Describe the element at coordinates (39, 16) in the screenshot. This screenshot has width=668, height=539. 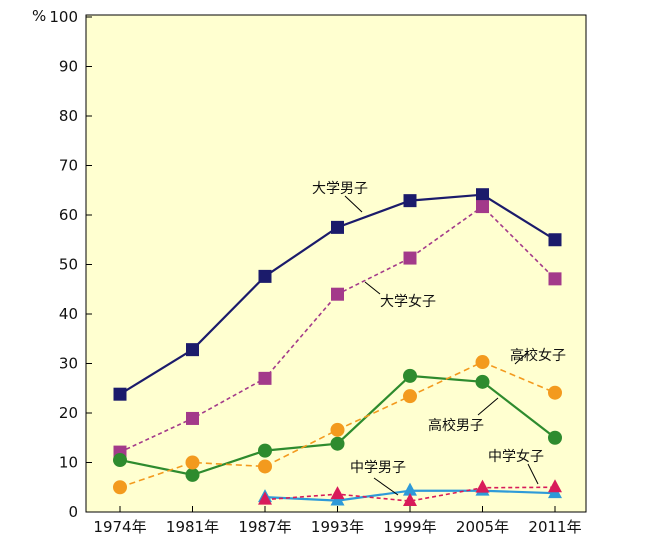
I see `y-axis-unit: %` at that location.